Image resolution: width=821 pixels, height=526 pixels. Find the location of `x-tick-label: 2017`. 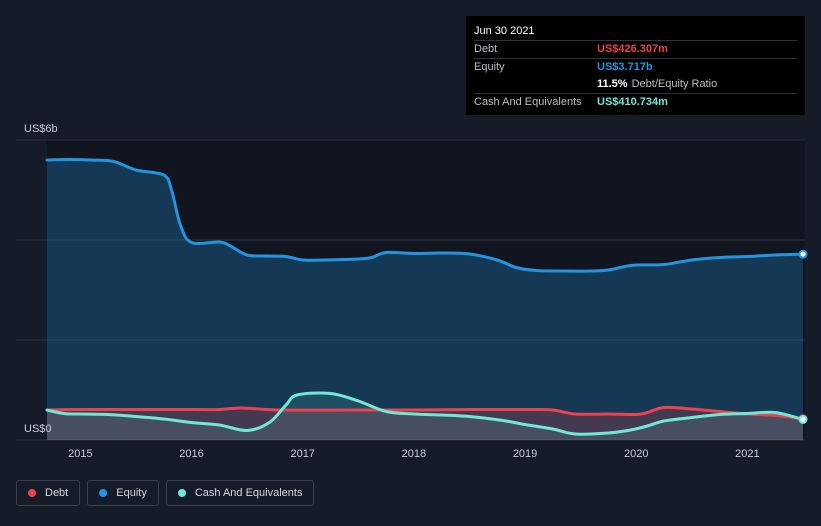

x-tick-label: 2017 is located at coordinates (302, 454).